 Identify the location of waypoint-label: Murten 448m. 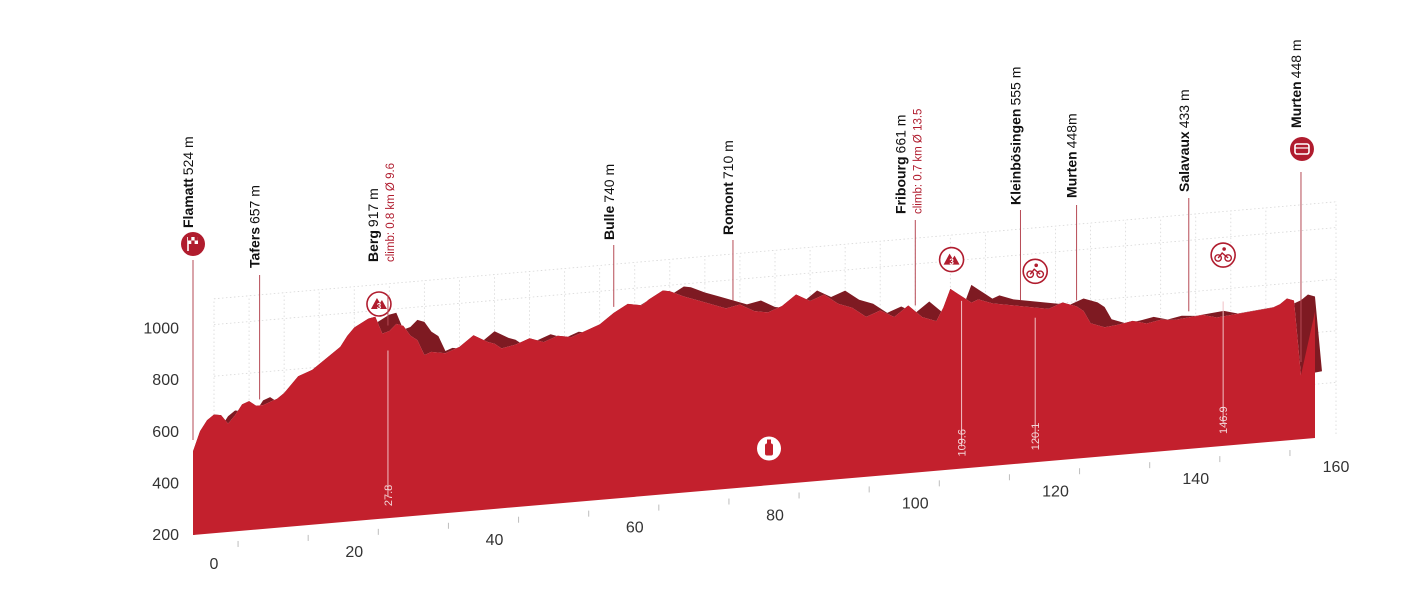
(1072, 155).